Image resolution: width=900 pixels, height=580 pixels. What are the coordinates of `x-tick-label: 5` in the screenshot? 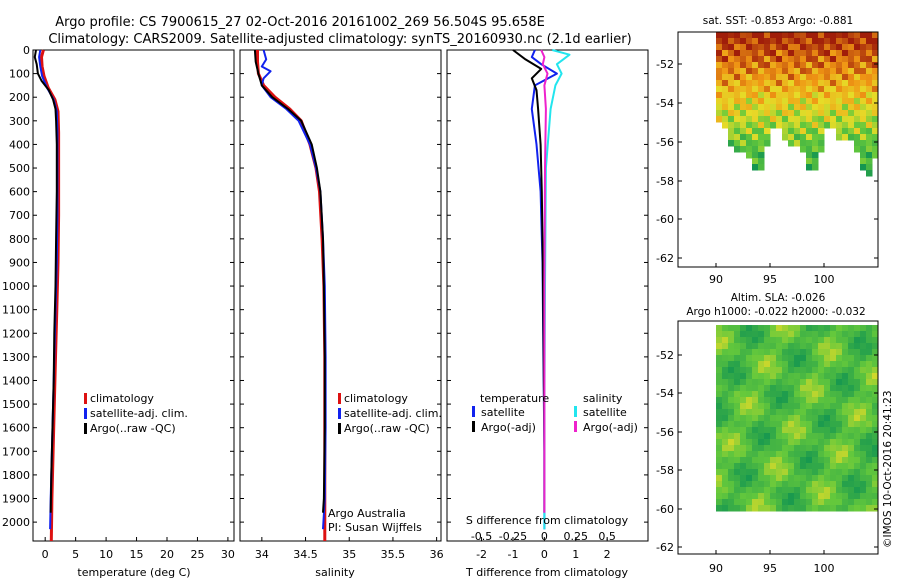 It's located at (75, 554).